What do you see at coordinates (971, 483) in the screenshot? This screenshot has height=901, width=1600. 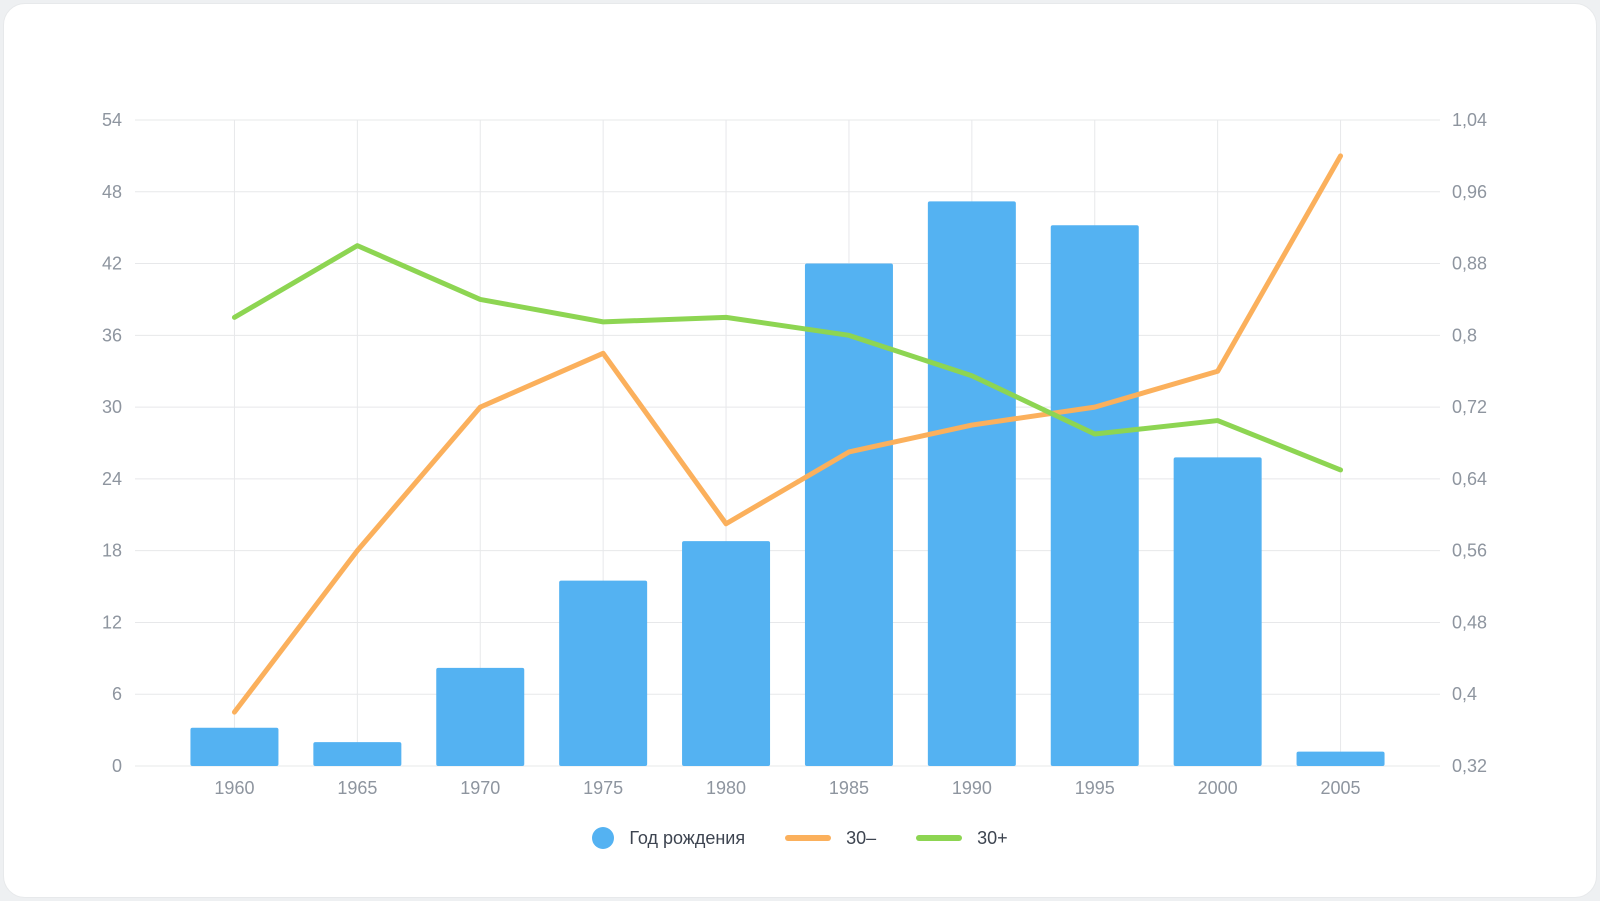 I see `bar-1990` at bounding box center [971, 483].